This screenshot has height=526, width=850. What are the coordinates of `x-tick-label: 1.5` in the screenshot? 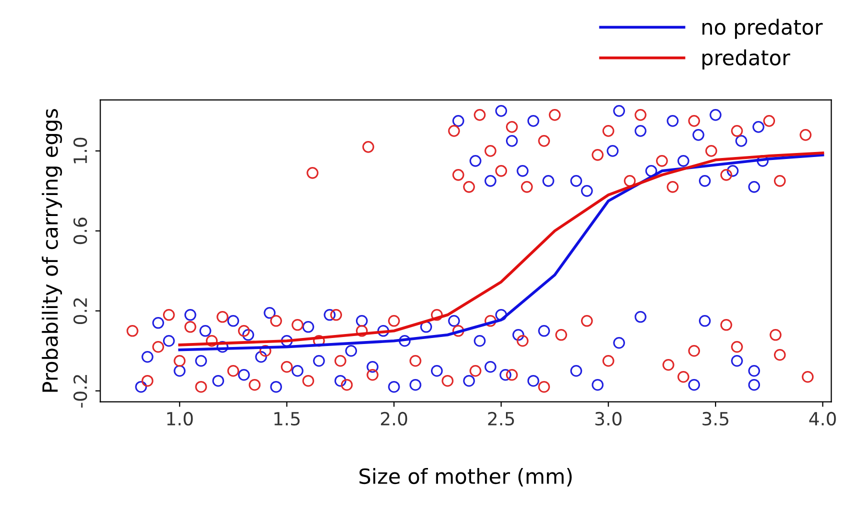 It's located at (287, 419).